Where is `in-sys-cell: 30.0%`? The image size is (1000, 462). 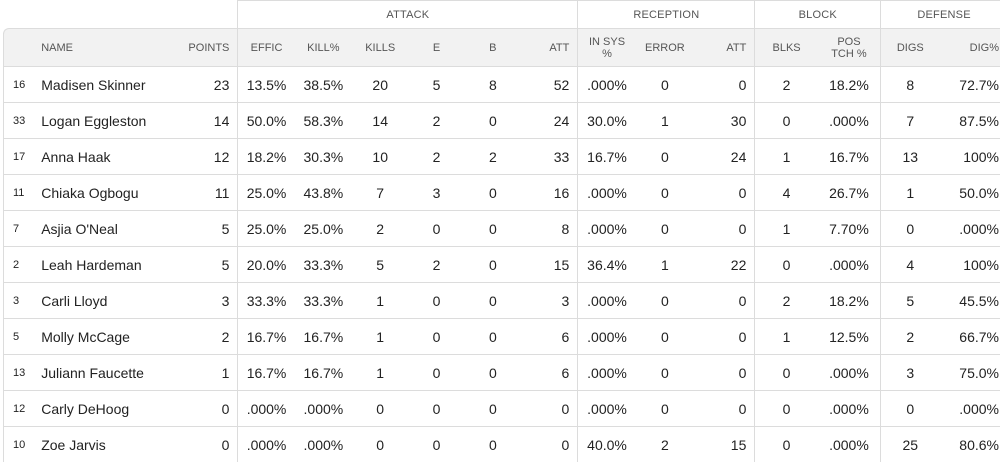 in-sys-cell: 30.0% is located at coordinates (606, 120).